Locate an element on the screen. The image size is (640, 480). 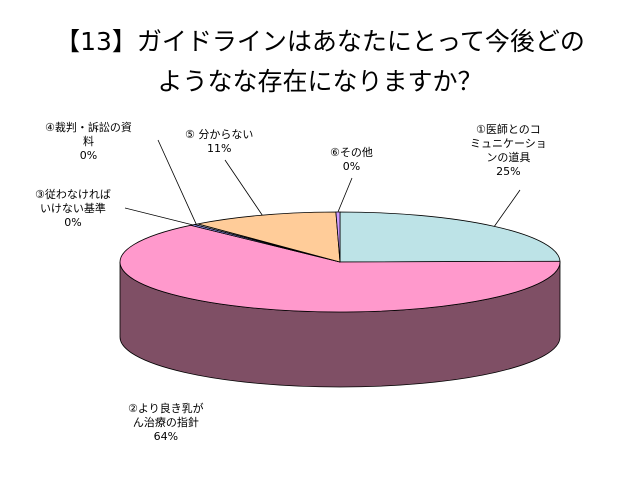
slice-label-other: ⑥その他 0% is located at coordinates (351, 159).